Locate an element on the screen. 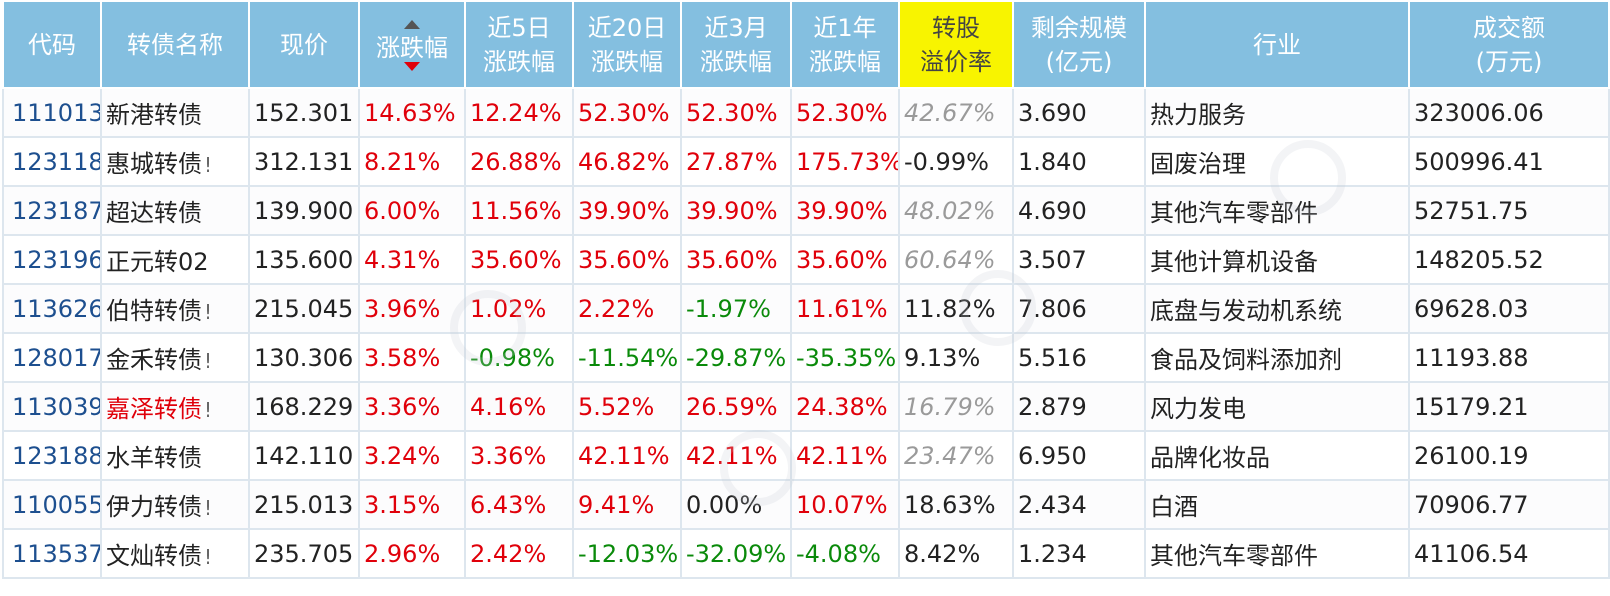  bond-code-link: 113039 is located at coordinates (52, 406).